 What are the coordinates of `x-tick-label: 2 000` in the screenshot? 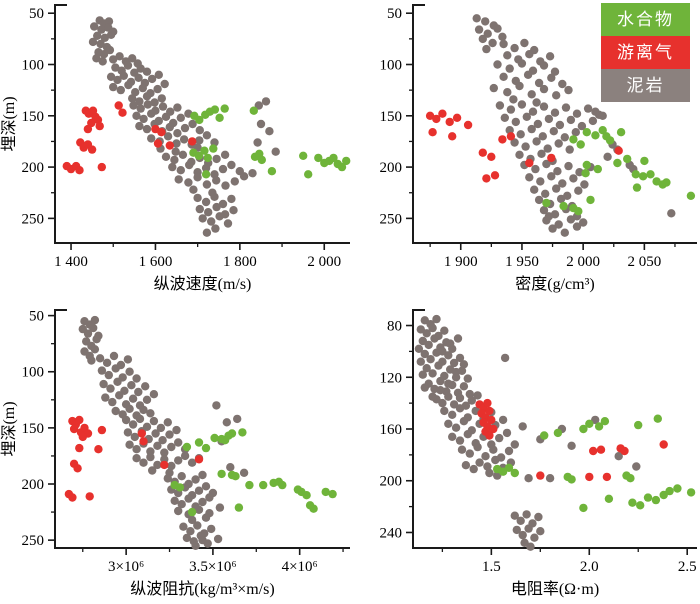 It's located at (324, 262).